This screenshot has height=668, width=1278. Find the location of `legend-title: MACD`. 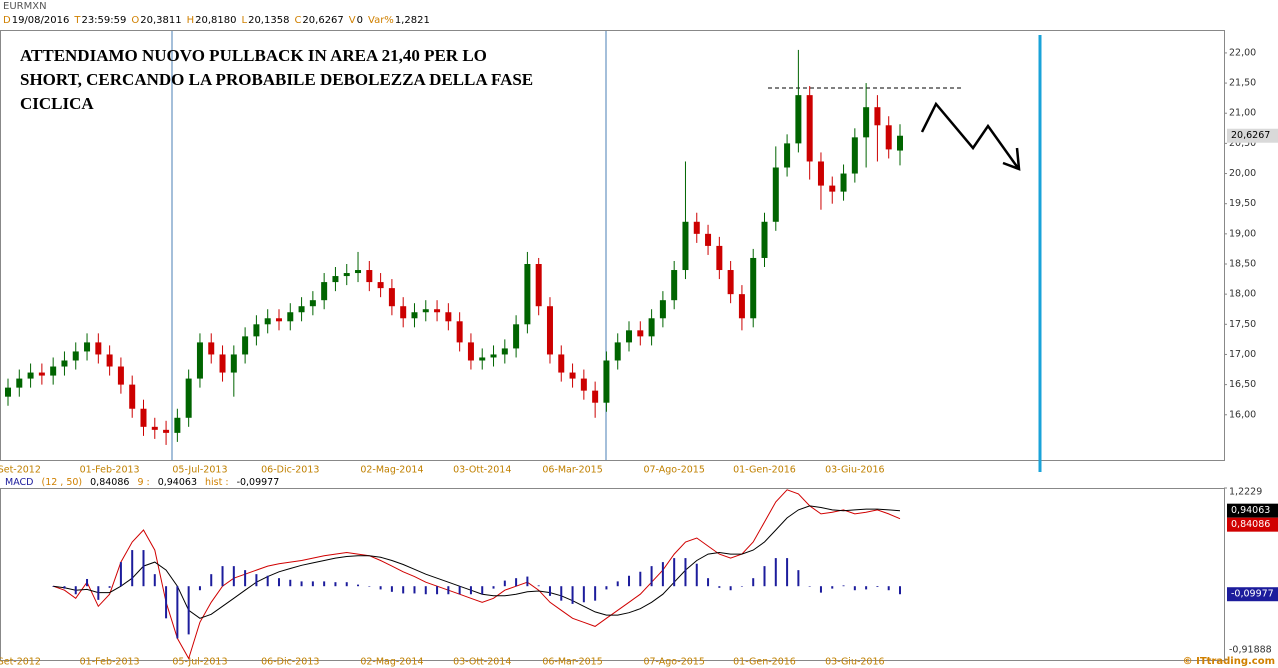

legend-title: MACD is located at coordinates (19, 482).